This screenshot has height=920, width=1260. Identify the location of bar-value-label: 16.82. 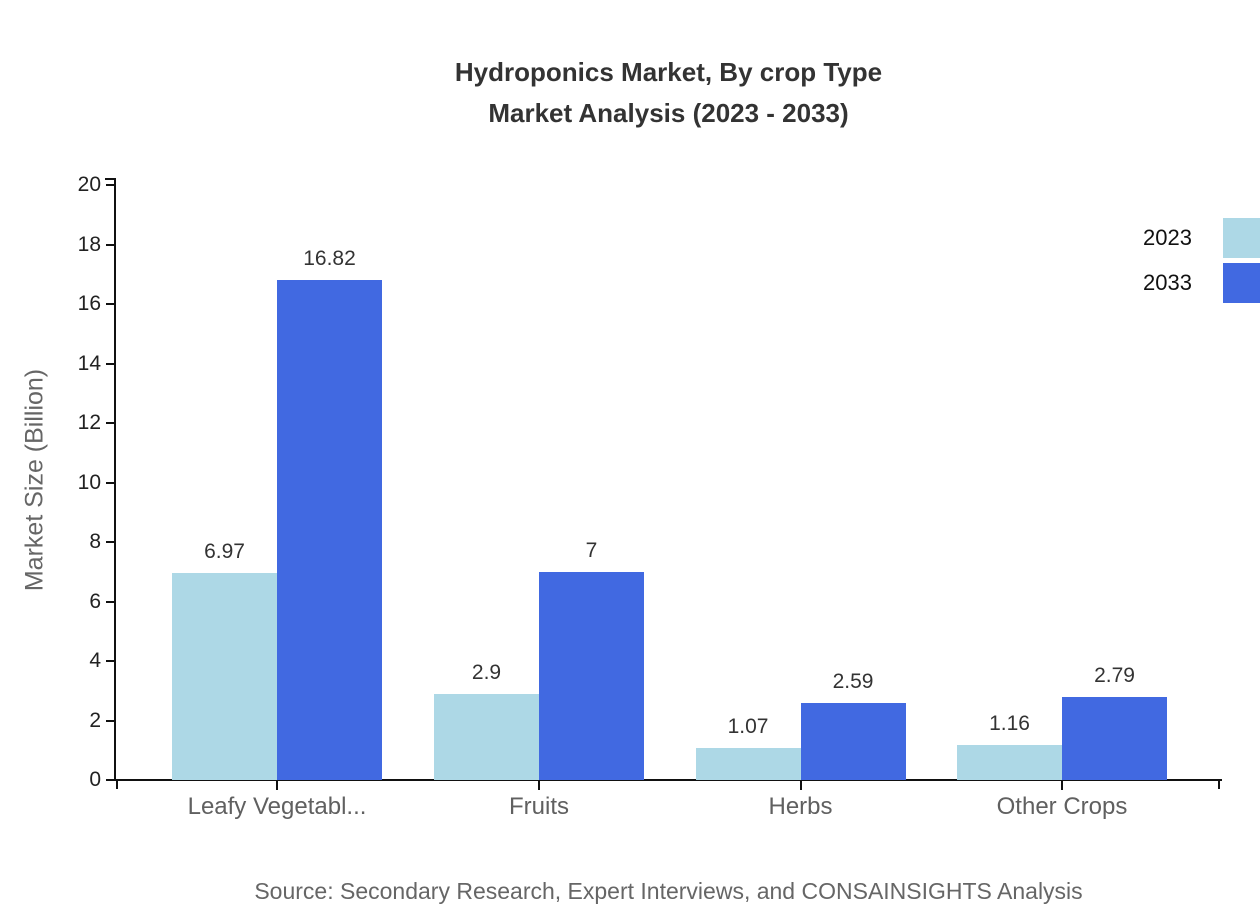
(329, 258).